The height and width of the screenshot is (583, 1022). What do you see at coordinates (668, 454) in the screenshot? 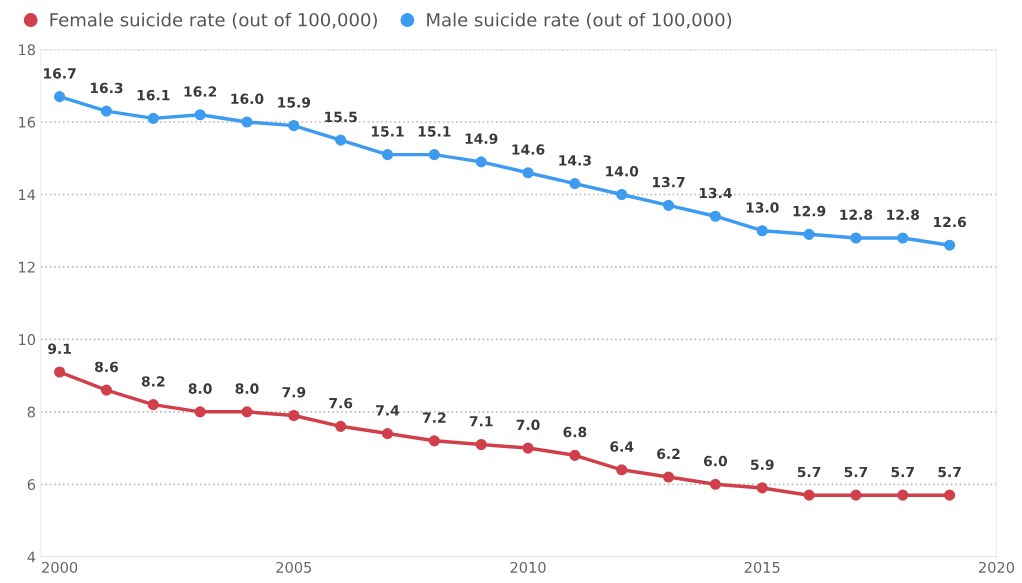
I see `data-label: 6.2` at bounding box center [668, 454].